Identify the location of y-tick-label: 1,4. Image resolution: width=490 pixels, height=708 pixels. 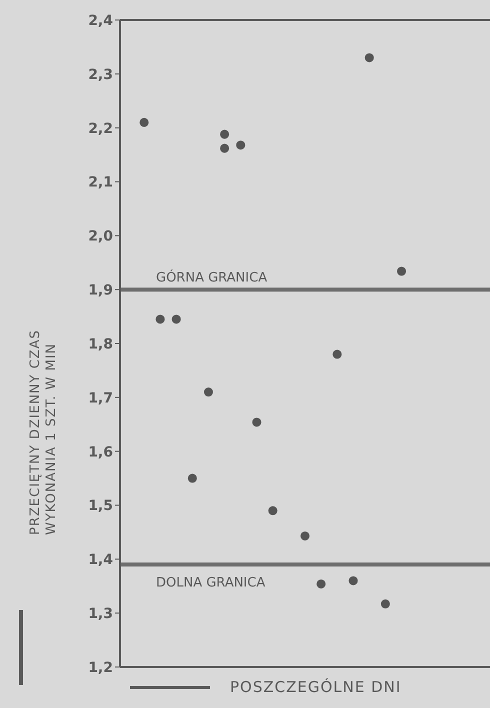
(101, 560).